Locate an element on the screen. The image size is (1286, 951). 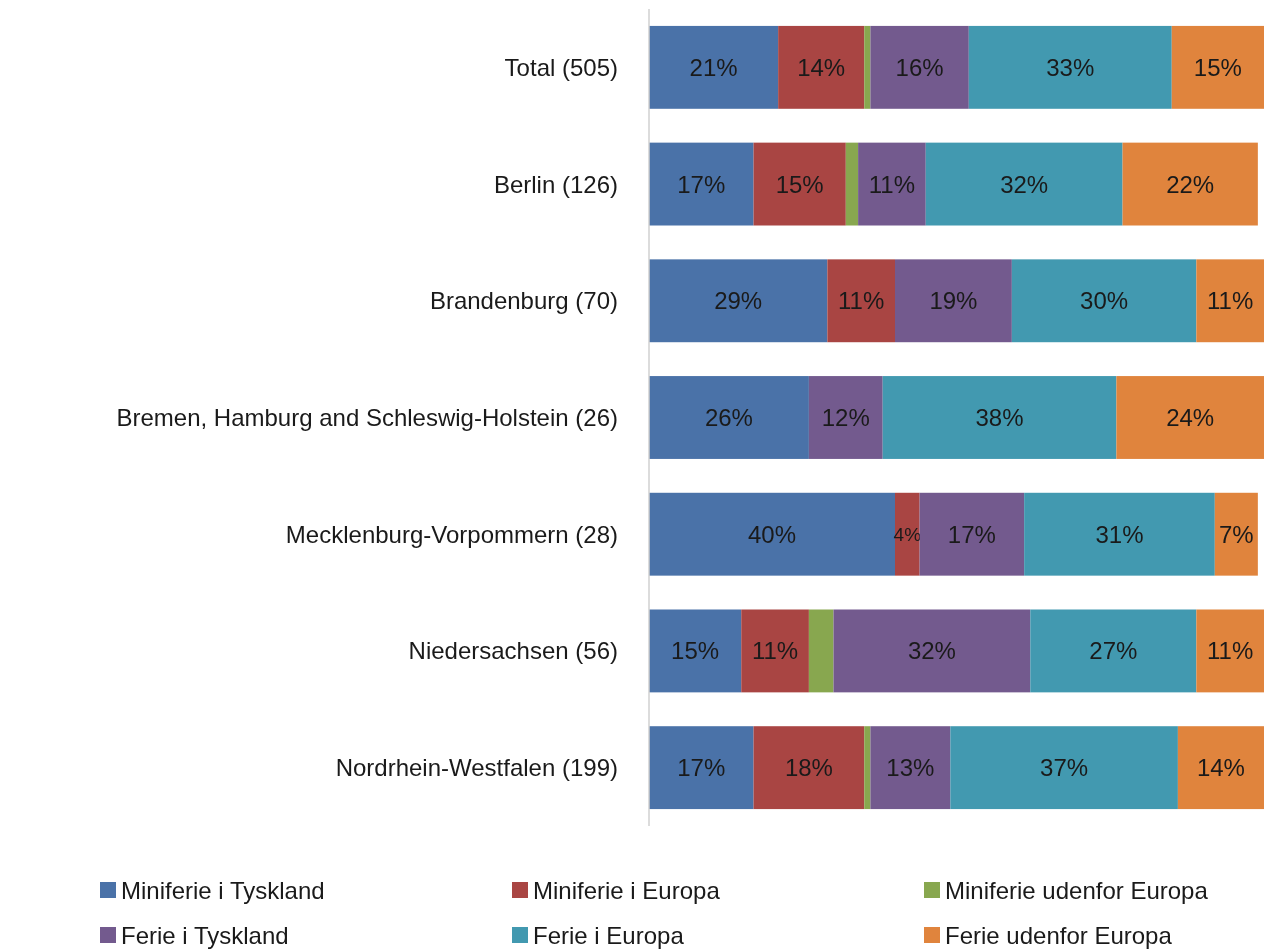
data-label: 38% is located at coordinates (999, 417).